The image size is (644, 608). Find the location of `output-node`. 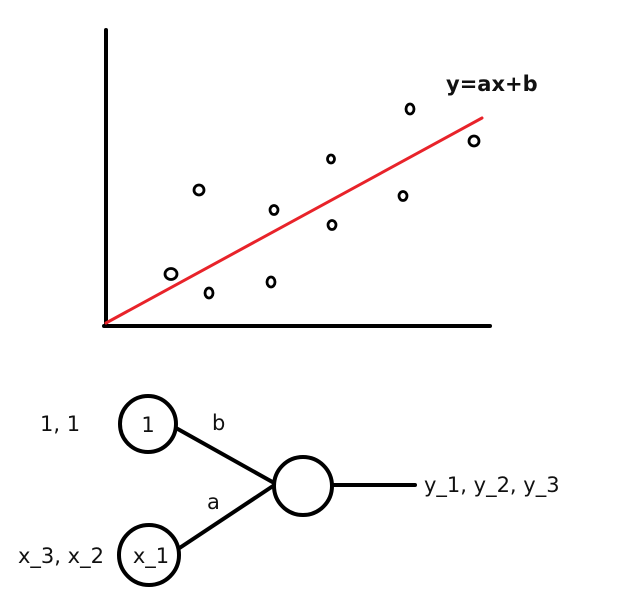

output-node is located at coordinates (303, 486).